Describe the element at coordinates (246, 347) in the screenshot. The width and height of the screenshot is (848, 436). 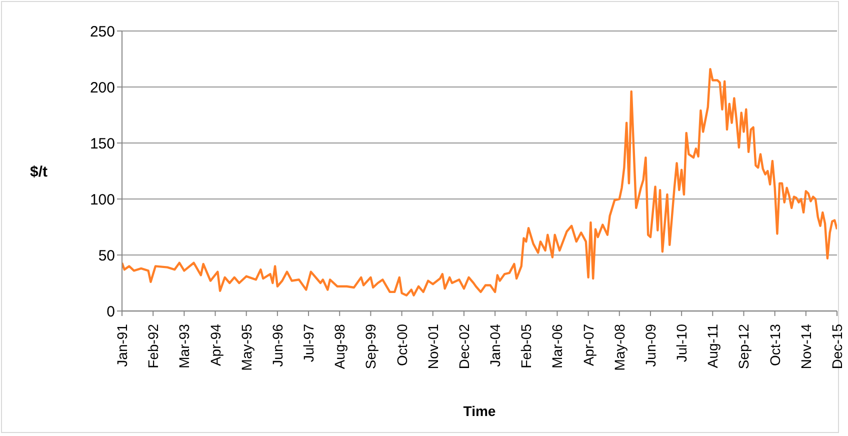
I see `x-tick-label: May-95` at that location.